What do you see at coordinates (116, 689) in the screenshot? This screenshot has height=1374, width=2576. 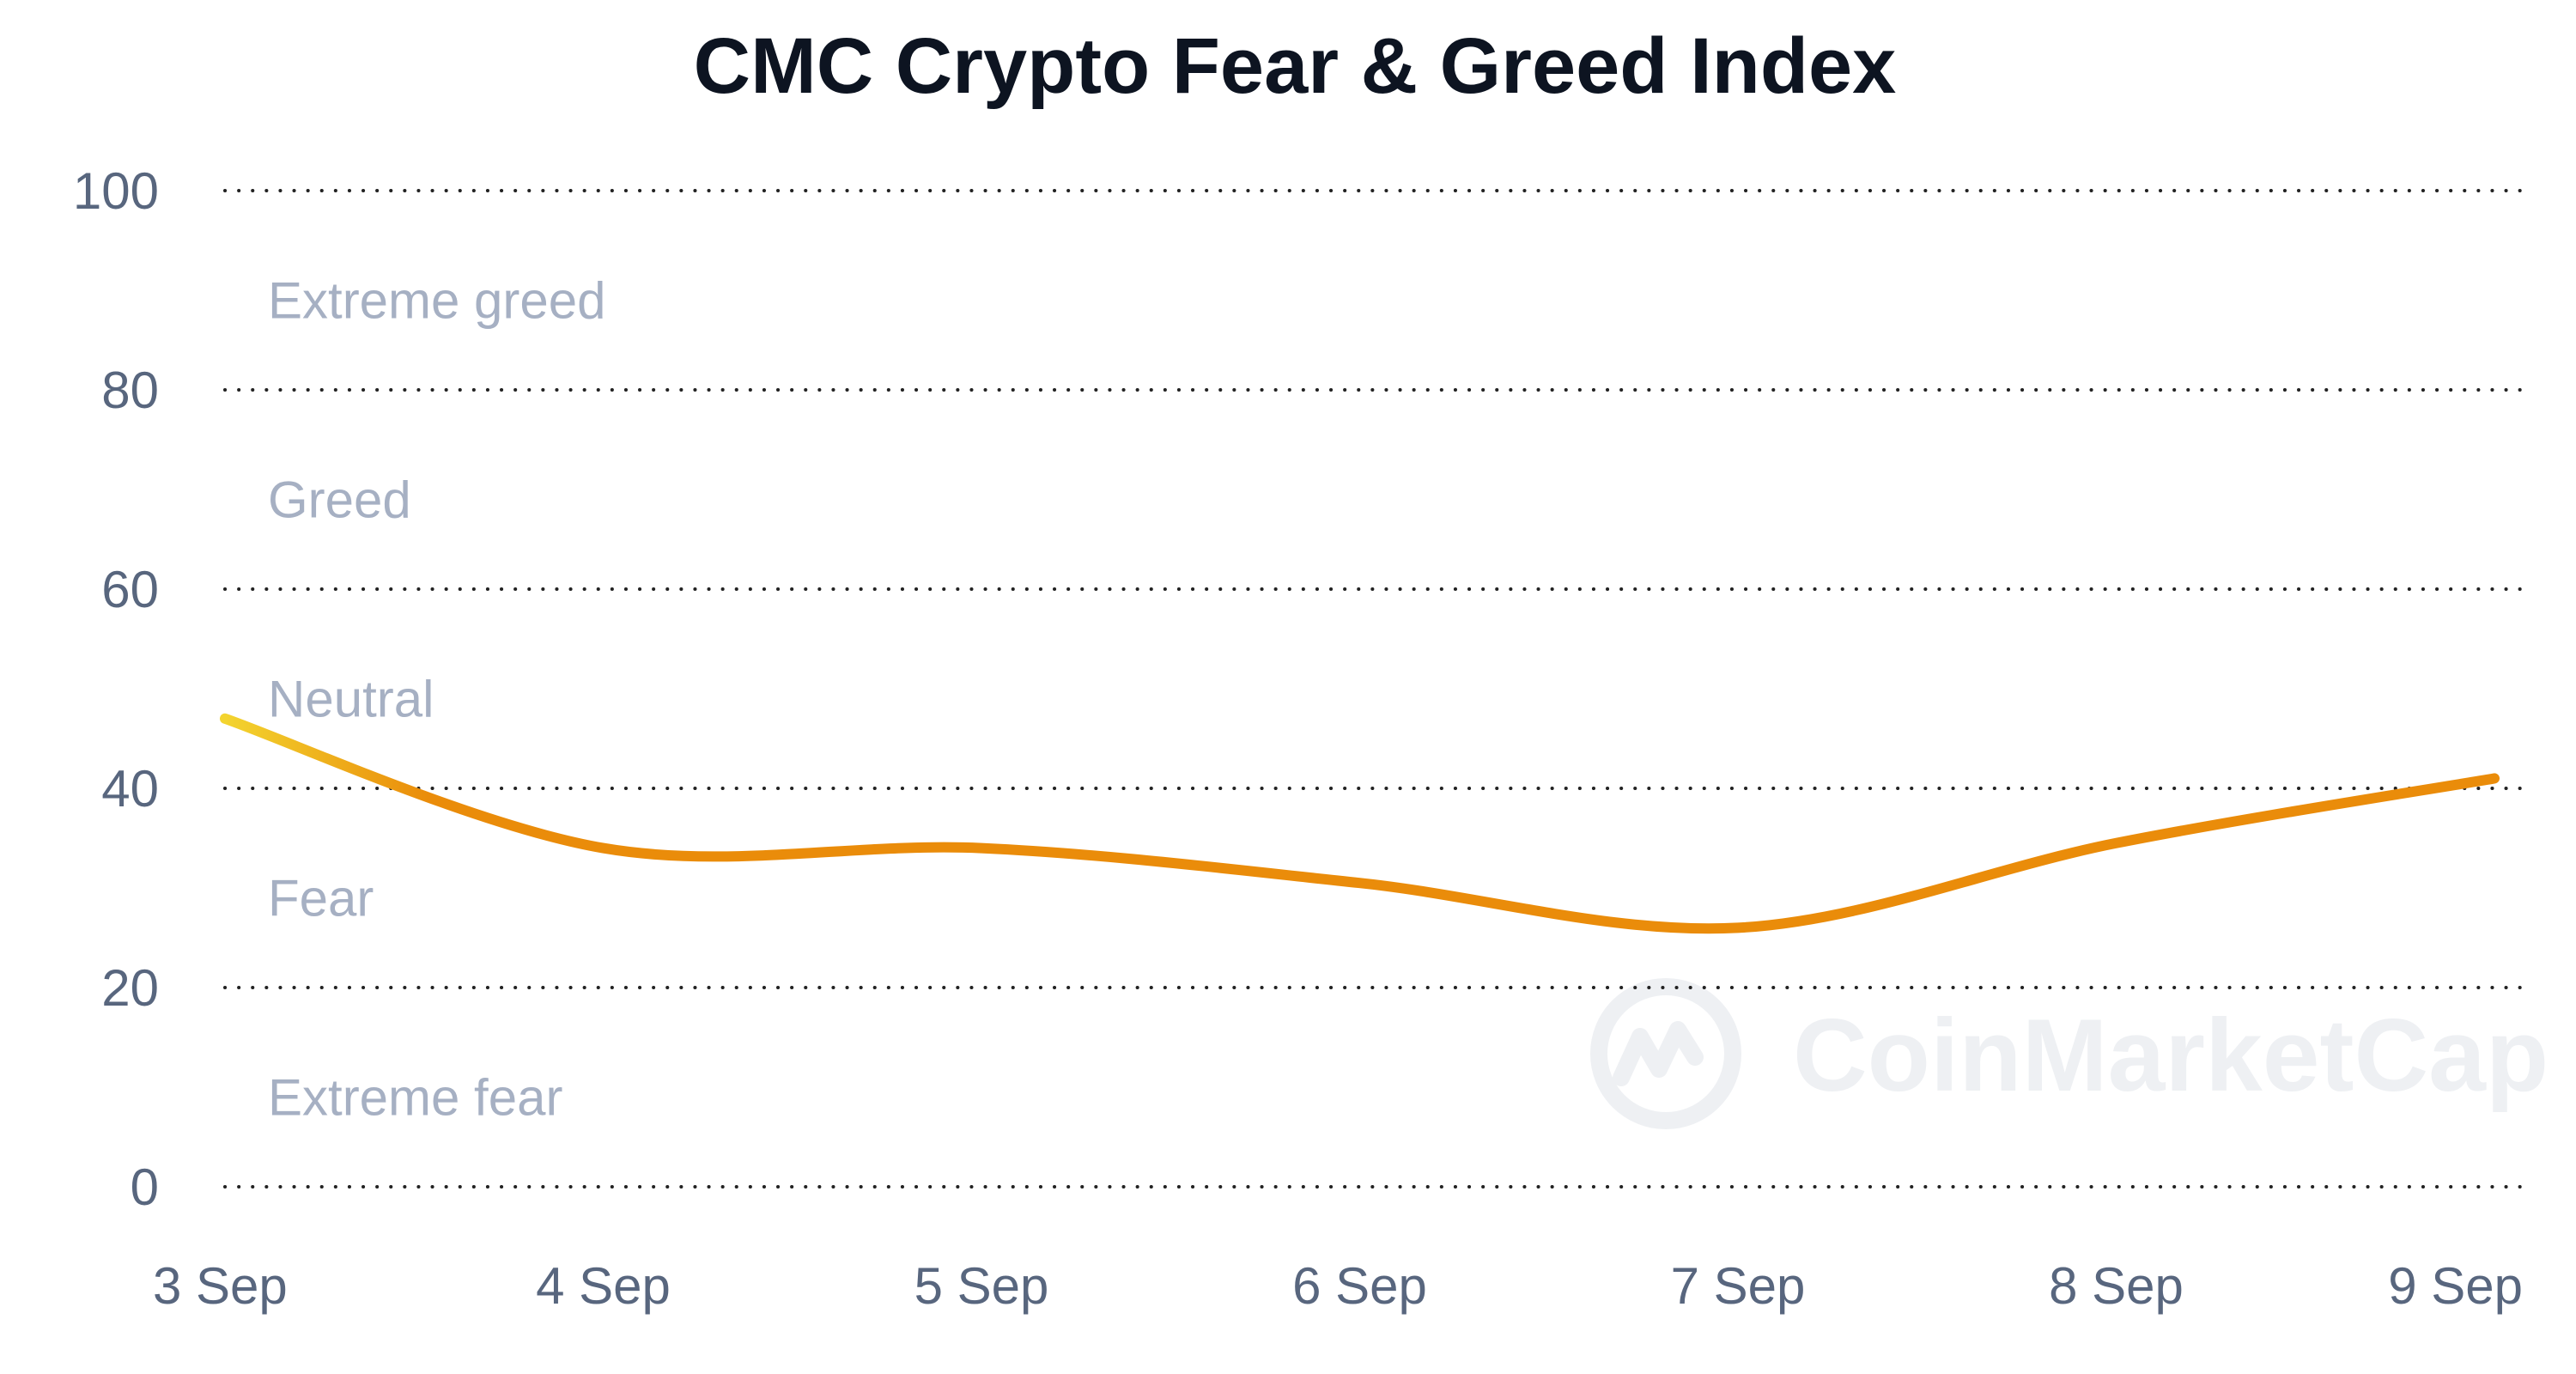 I see `y-axis-ticks: 100 80 60 40 20 0` at bounding box center [116, 689].